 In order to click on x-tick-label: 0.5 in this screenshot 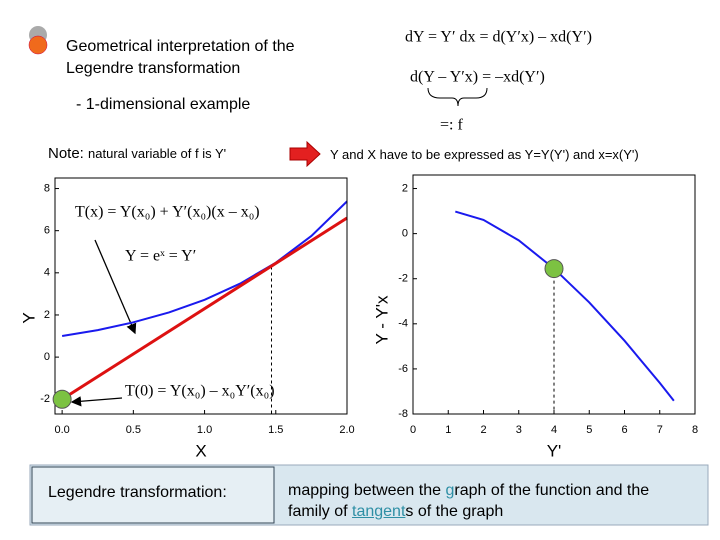, I will do `click(133, 430)`.